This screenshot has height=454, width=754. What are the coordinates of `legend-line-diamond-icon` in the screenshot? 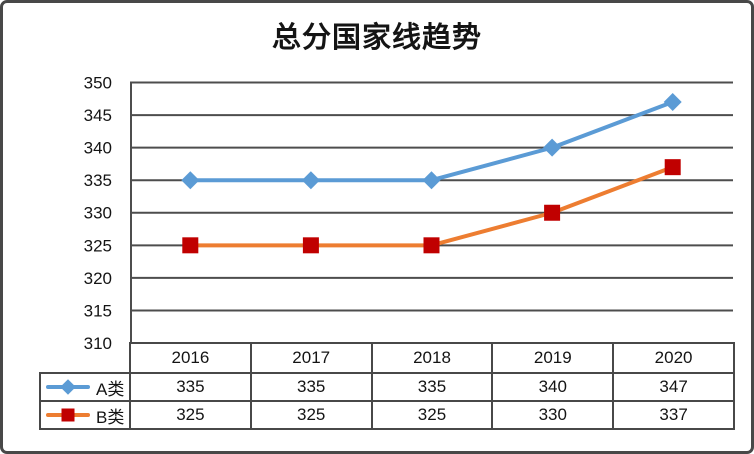 It's located at (68, 387).